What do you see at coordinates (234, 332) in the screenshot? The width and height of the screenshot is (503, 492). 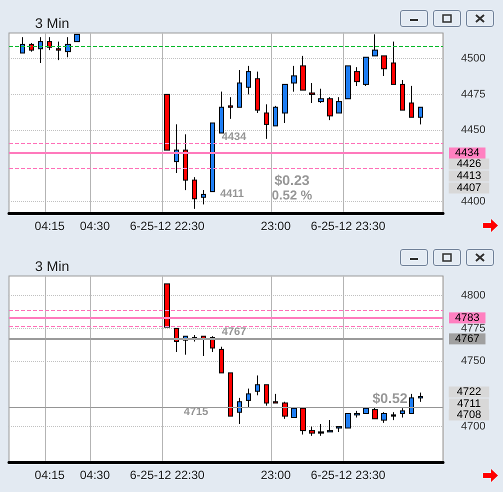 I see `annotation: 4767` at bounding box center [234, 332].